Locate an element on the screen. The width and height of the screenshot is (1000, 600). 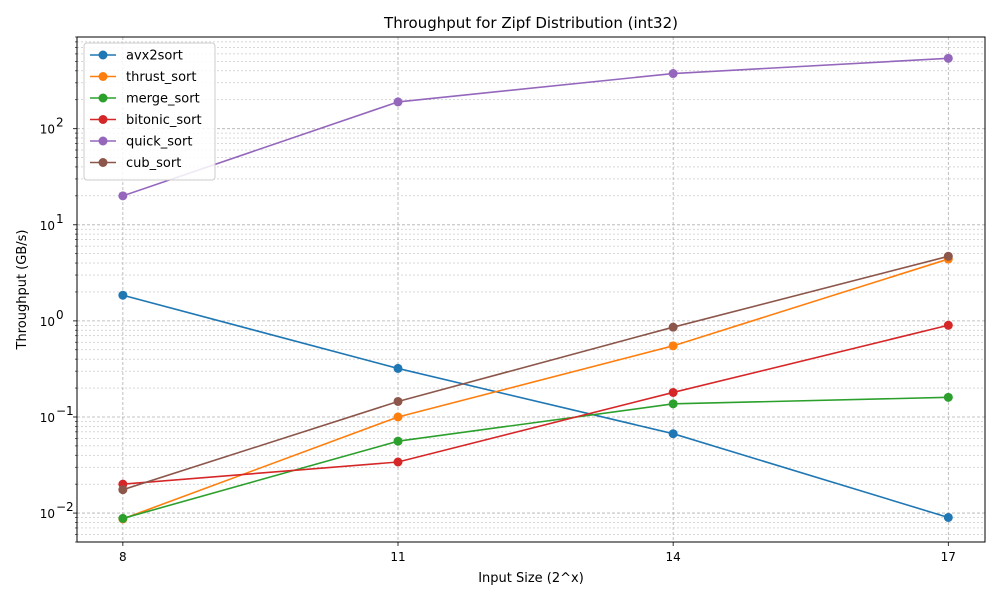
y-tick-exponent: 2 is located at coordinates (60, 123).